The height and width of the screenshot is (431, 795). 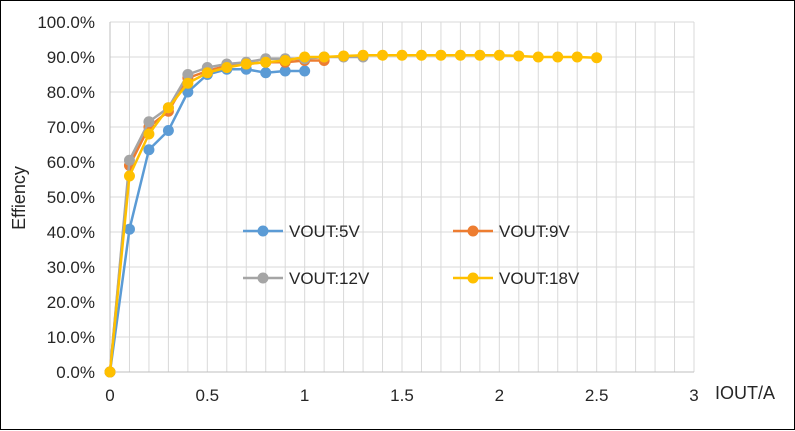 What do you see at coordinates (71, 267) in the screenshot?
I see `y-tick-label: 30.0%` at bounding box center [71, 267].